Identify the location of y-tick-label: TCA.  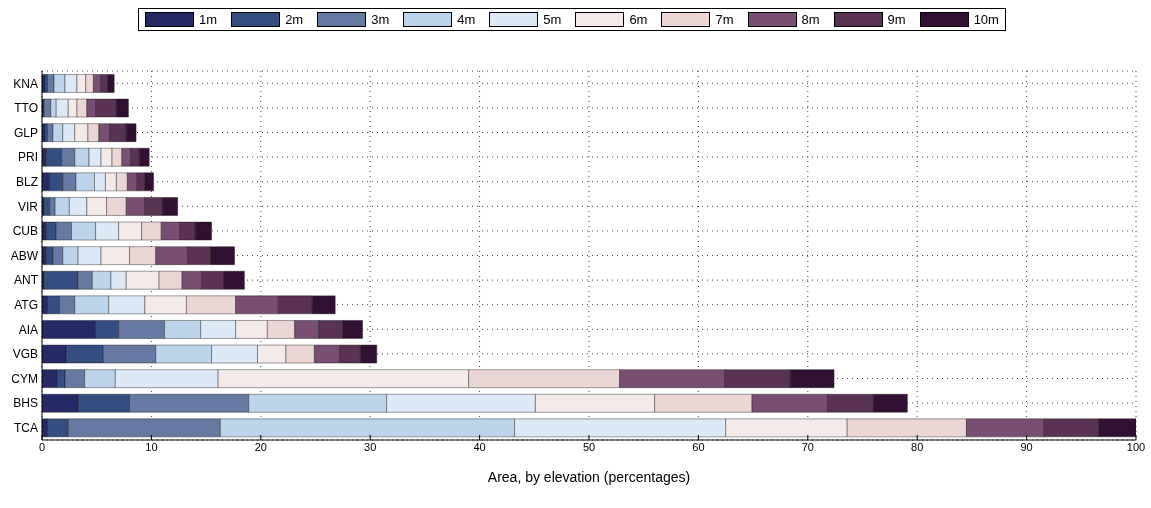
(26, 427).